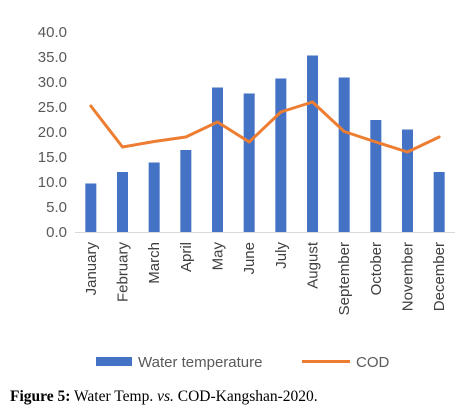  I want to click on x-tick-label-april: April, so click(186, 257).